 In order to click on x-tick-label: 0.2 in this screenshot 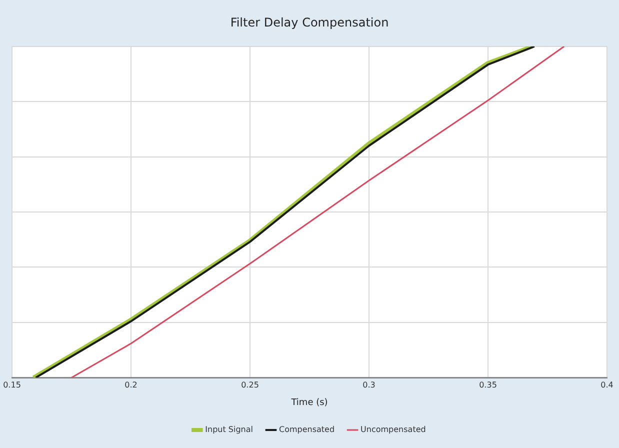, I will do `click(131, 385)`.